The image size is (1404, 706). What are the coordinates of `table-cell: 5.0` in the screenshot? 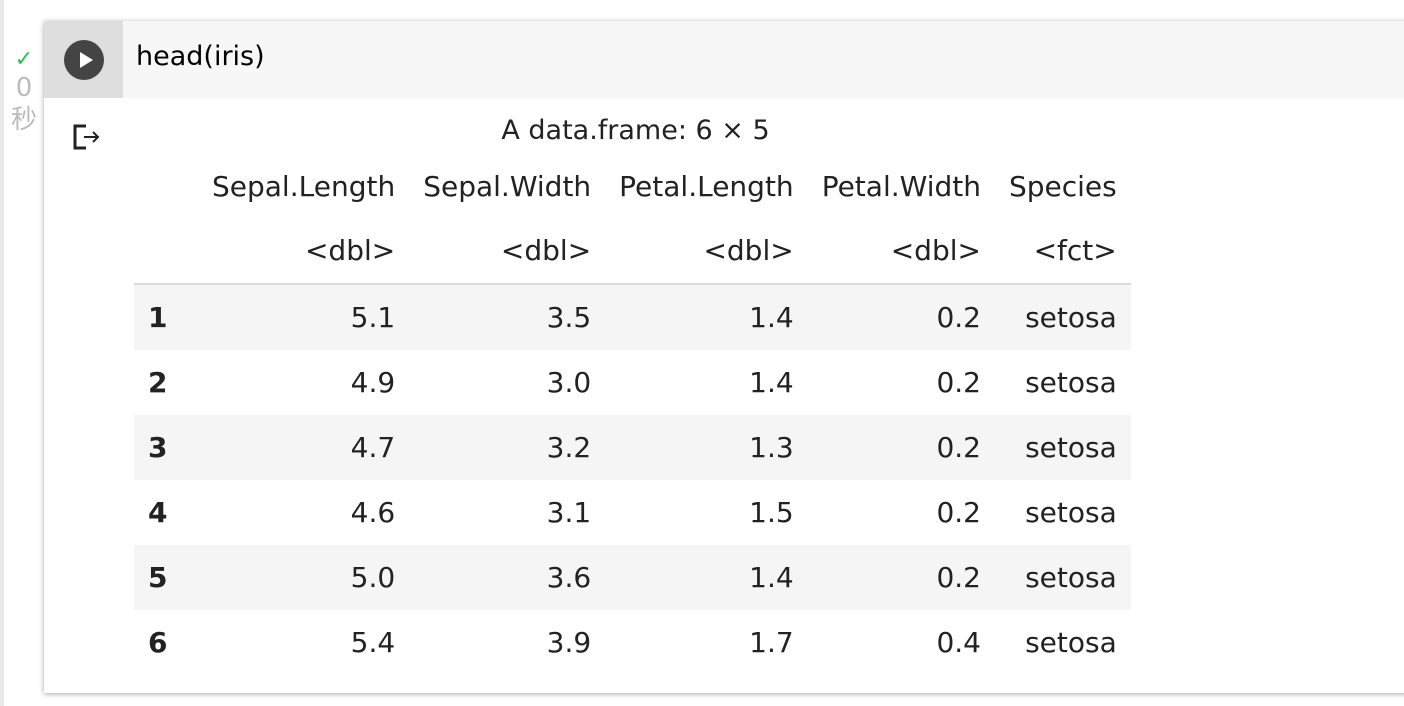 It's located at (373, 577).